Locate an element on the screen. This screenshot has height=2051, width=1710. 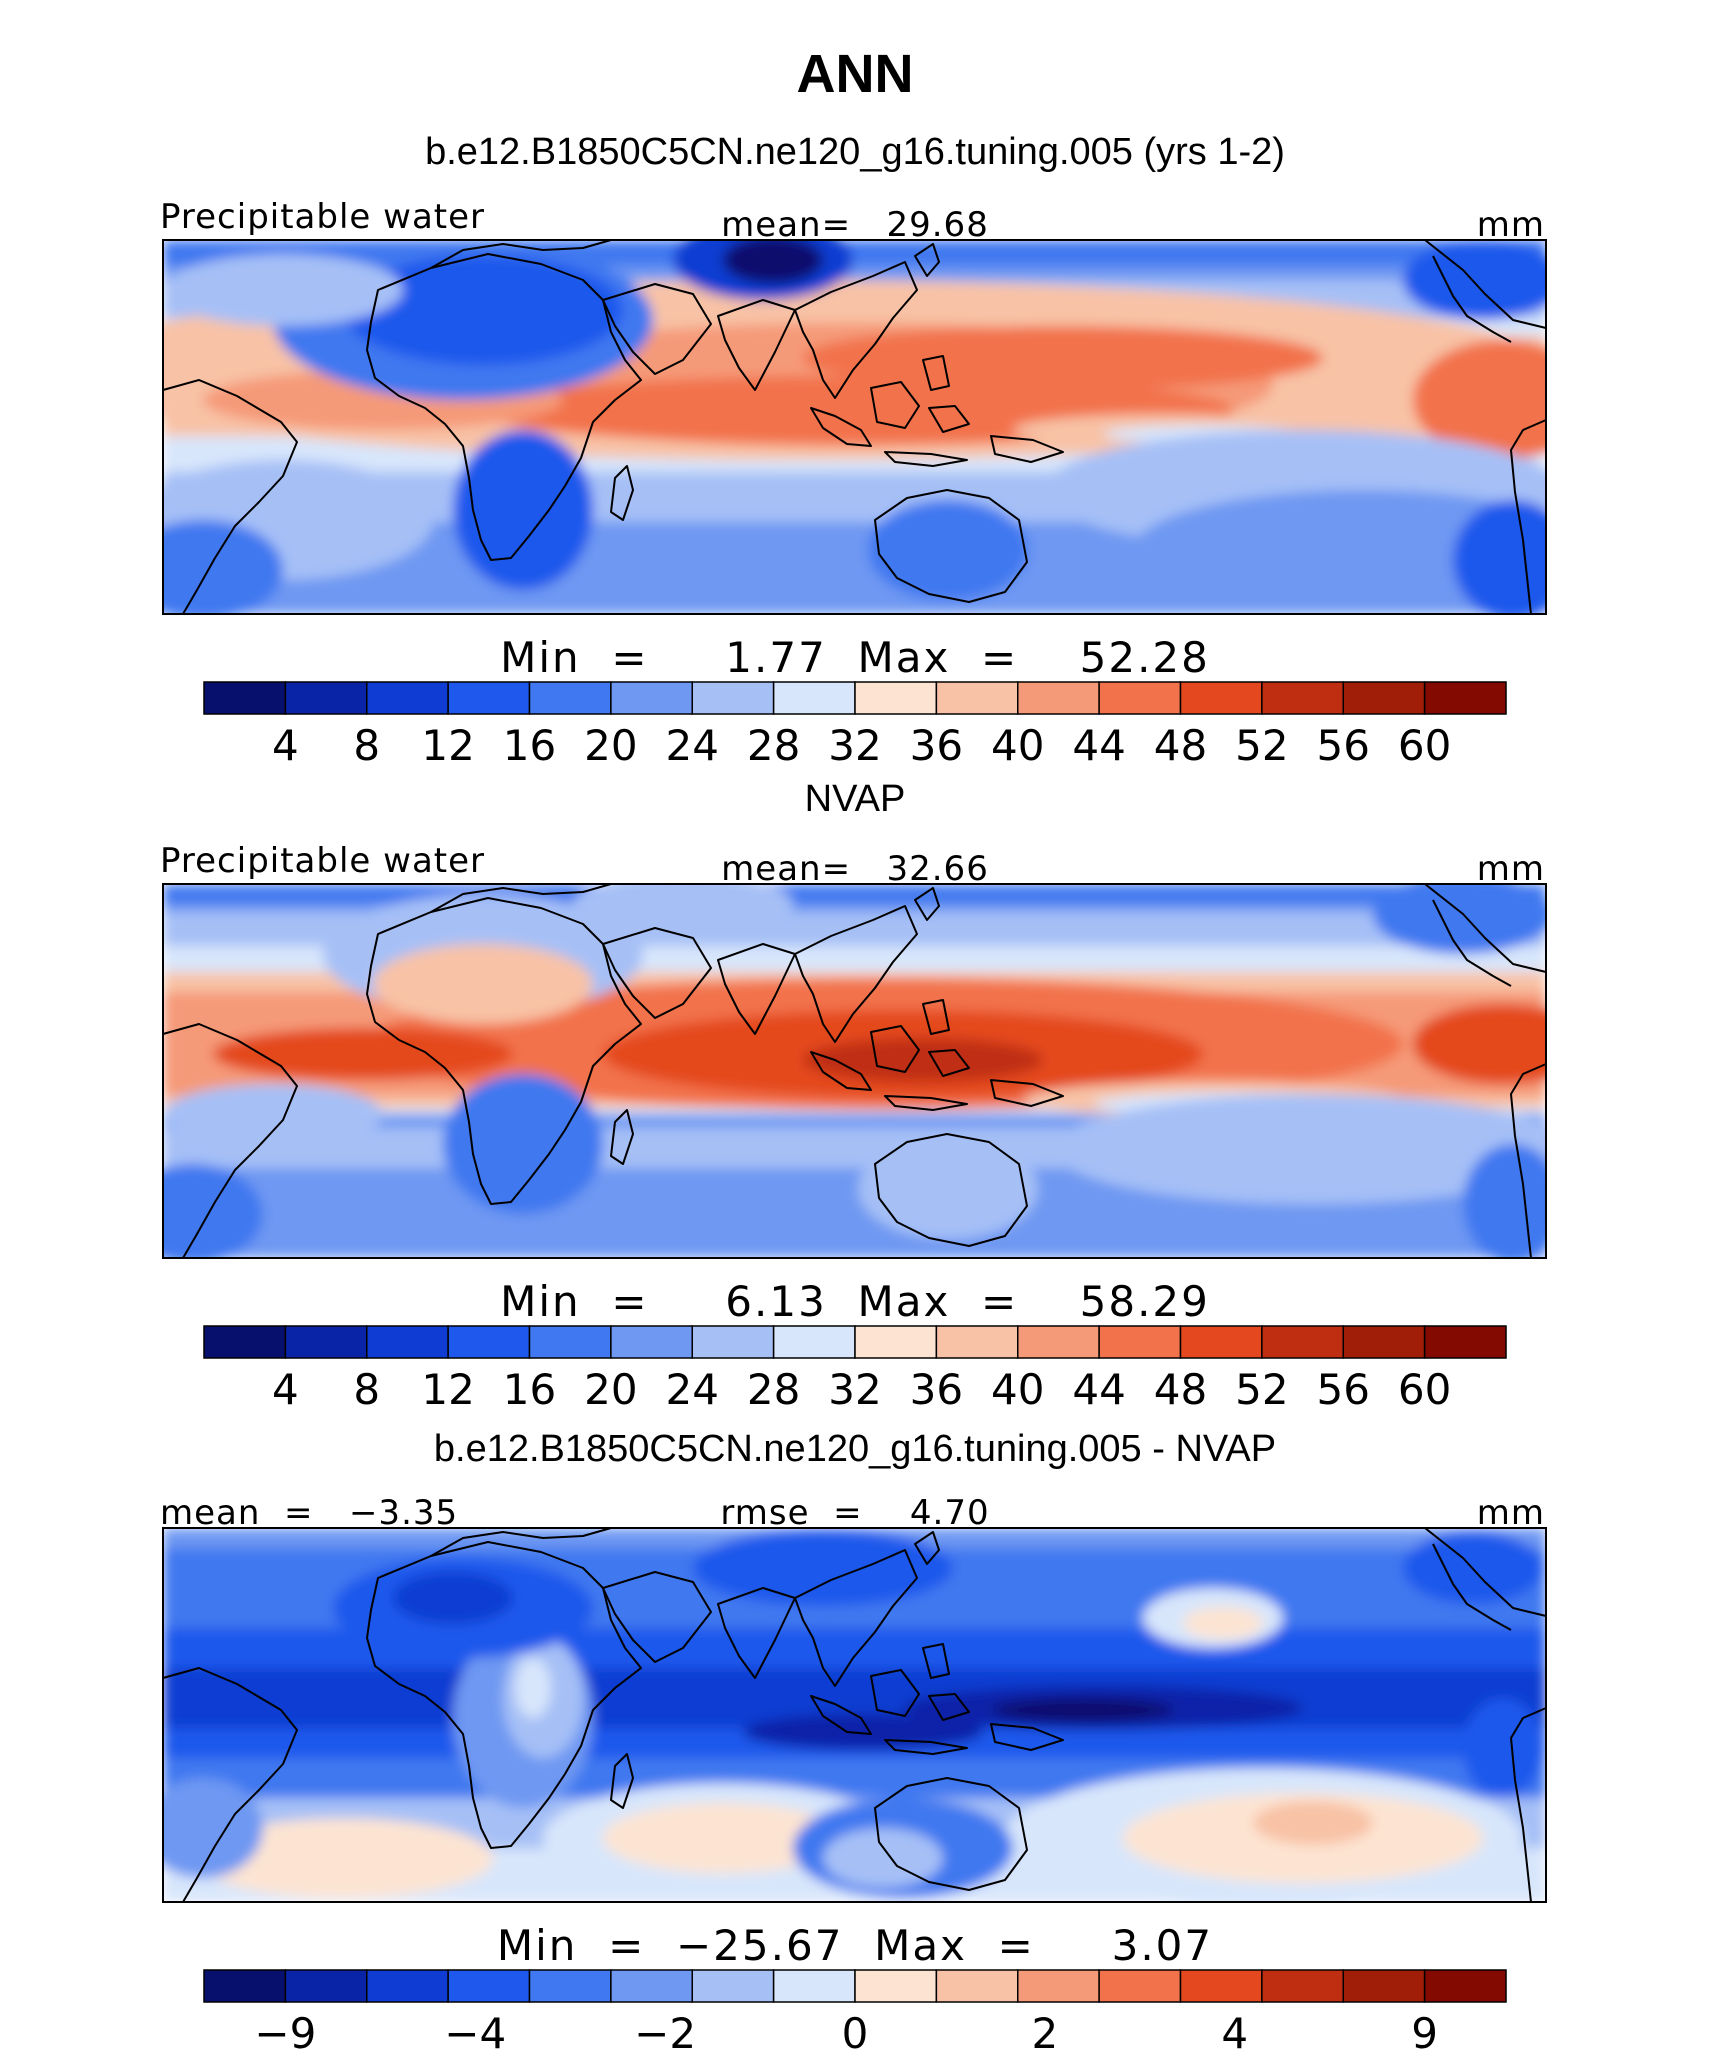
colorbar-tick-label: 9 is located at coordinates (1424, 2030).